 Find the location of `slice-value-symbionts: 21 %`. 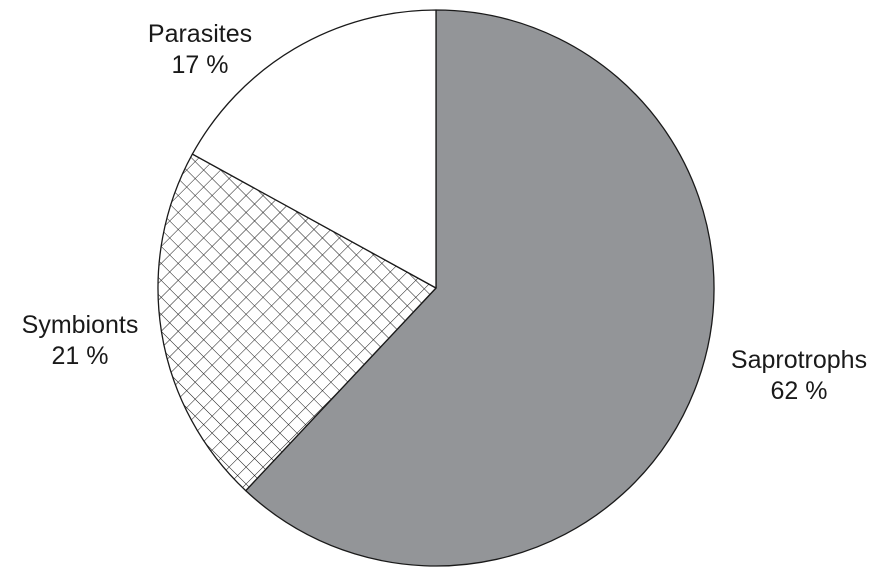

slice-value-symbionts: 21 % is located at coordinates (80, 356).